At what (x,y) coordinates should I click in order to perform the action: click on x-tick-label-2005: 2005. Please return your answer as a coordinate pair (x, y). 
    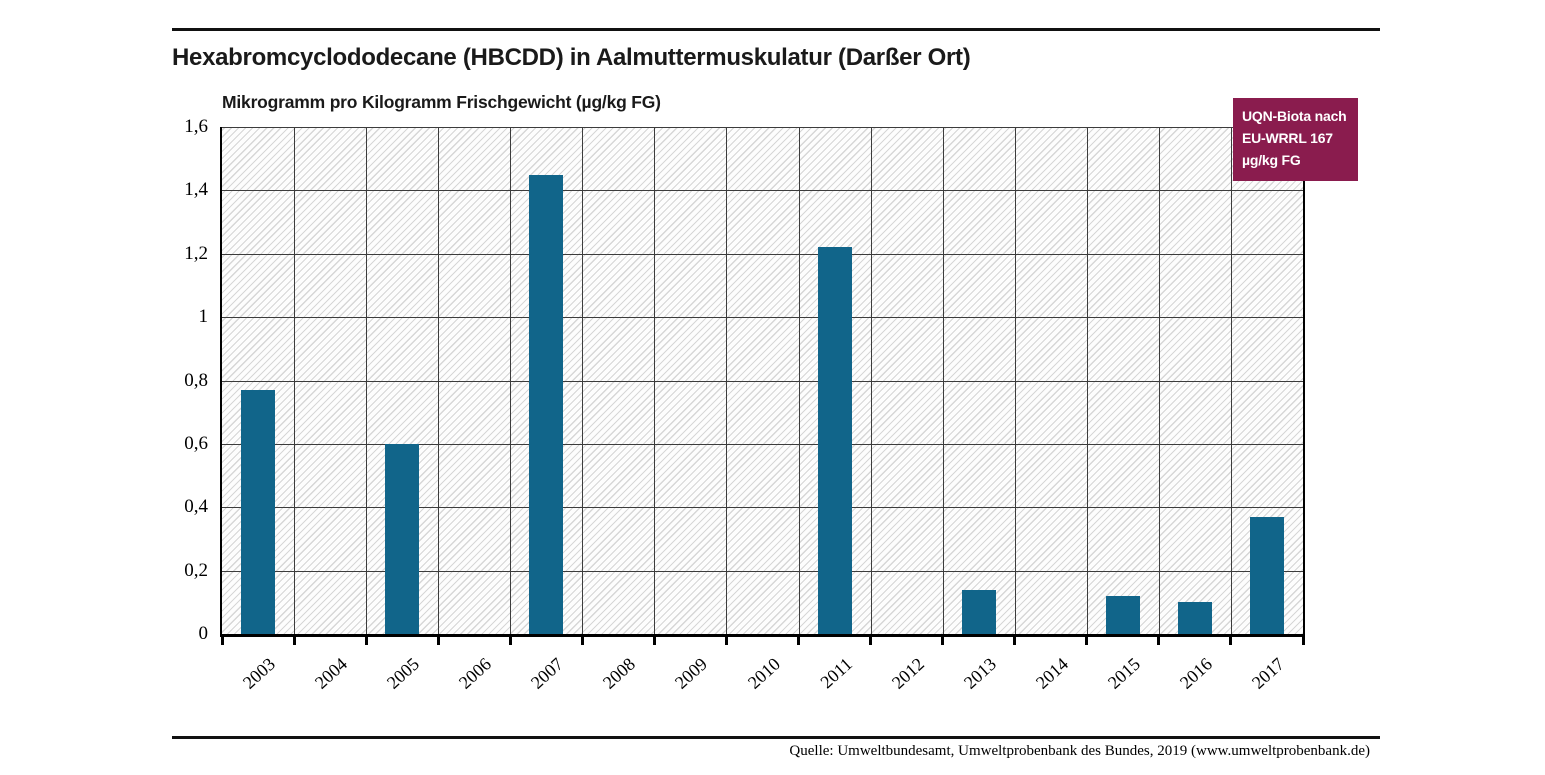
    Looking at the image, I should click on (403, 673).